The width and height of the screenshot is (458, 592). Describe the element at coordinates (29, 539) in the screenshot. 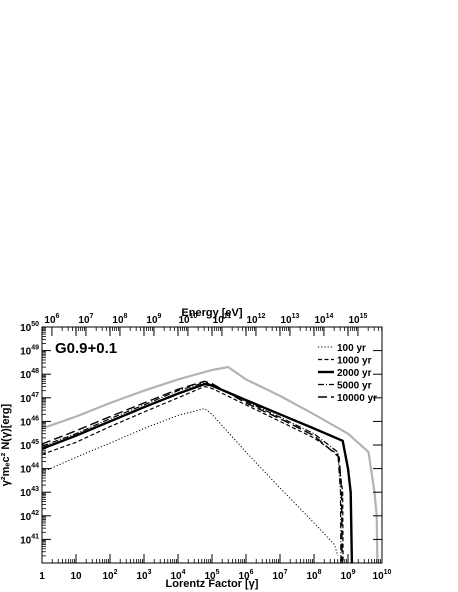

I see `y-tick-label: 1041` at that location.